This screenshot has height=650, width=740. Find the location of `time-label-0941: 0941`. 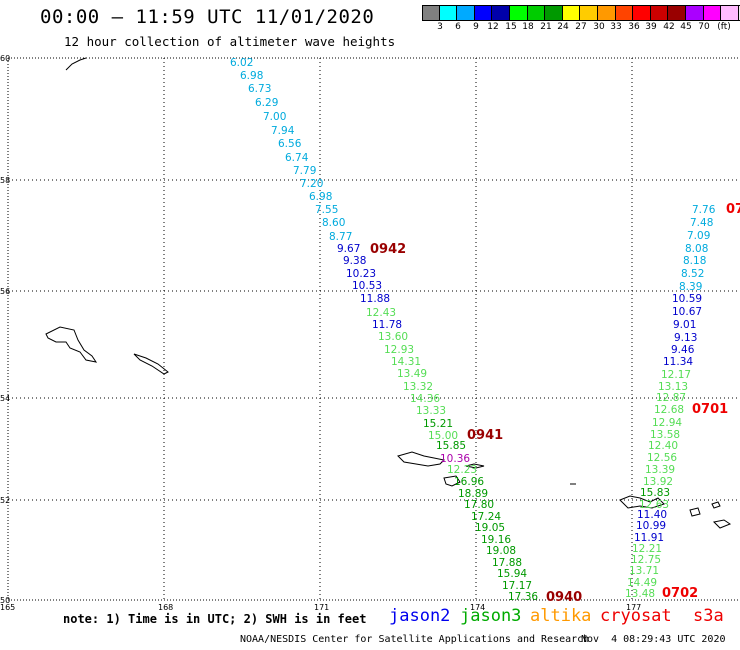

time-label-0941: 0941 is located at coordinates (485, 435).